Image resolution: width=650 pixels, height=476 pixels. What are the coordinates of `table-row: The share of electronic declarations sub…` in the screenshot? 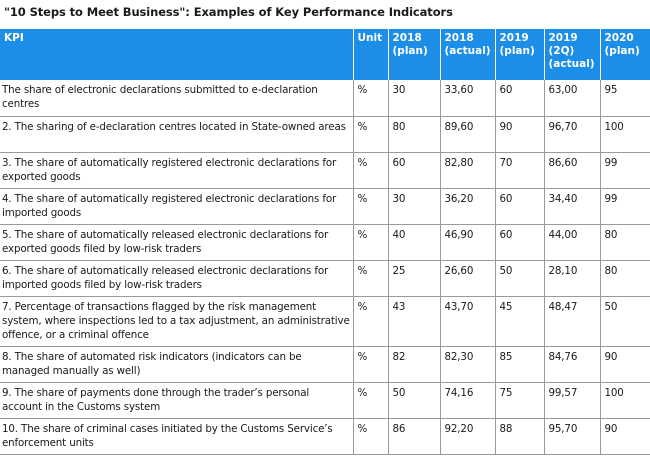 It's located at (325, 98).